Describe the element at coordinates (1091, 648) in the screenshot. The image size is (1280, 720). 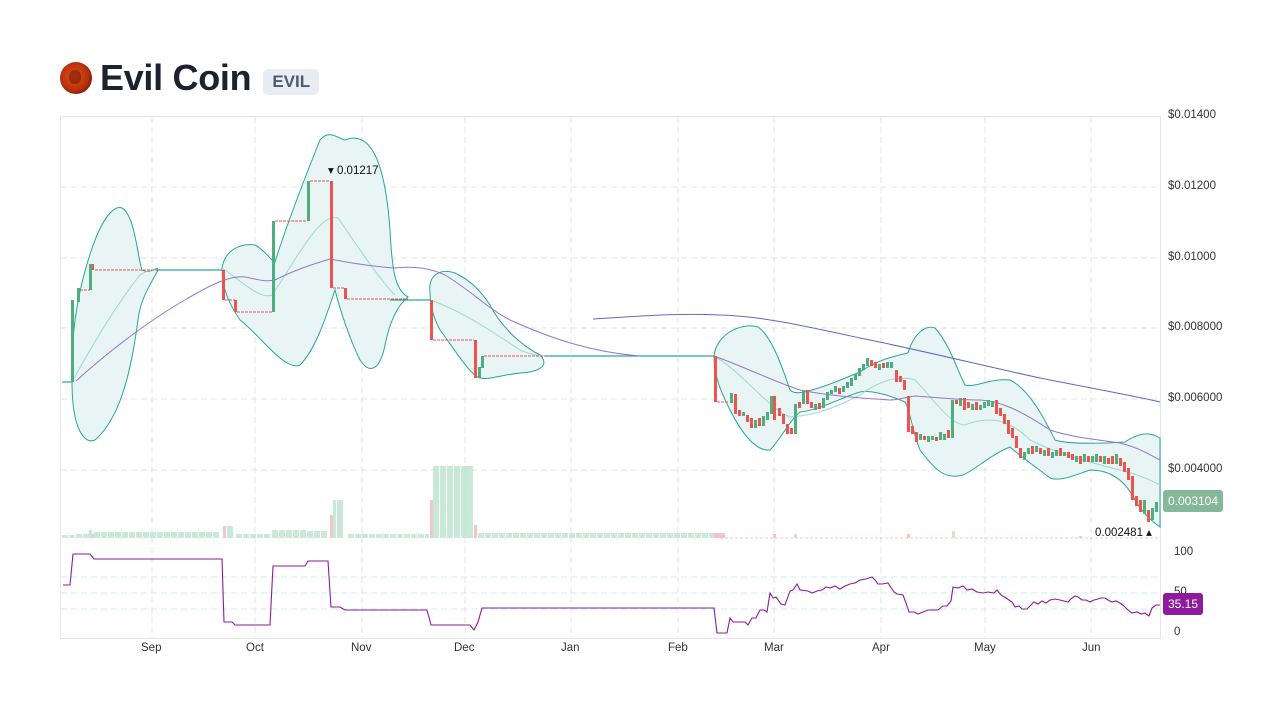
I see `time-axis-label: Jun` at that location.